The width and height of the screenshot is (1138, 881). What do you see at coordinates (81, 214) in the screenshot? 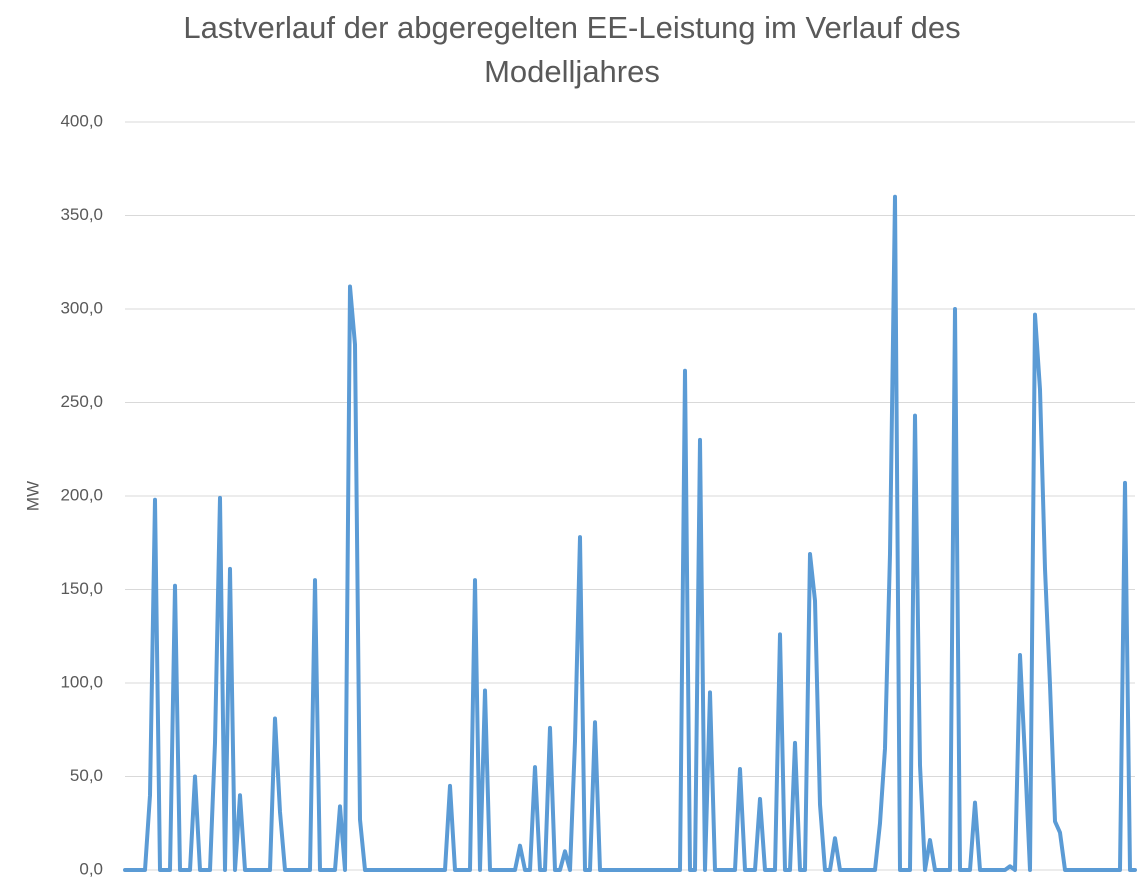
I see `y-tick-label: 350,0` at bounding box center [81, 214].